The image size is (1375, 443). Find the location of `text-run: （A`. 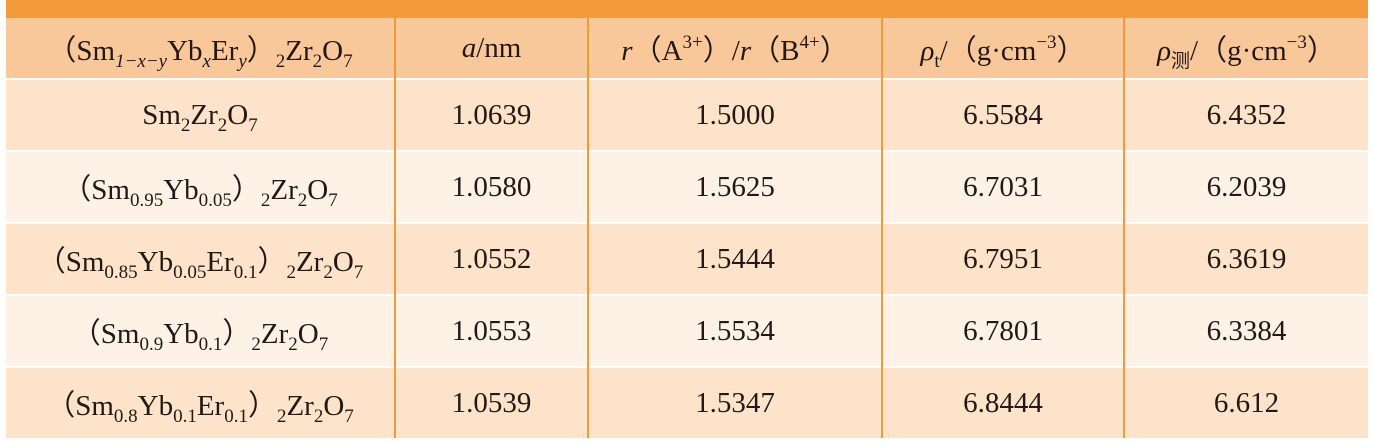

text-run: （A is located at coordinates (657, 51).